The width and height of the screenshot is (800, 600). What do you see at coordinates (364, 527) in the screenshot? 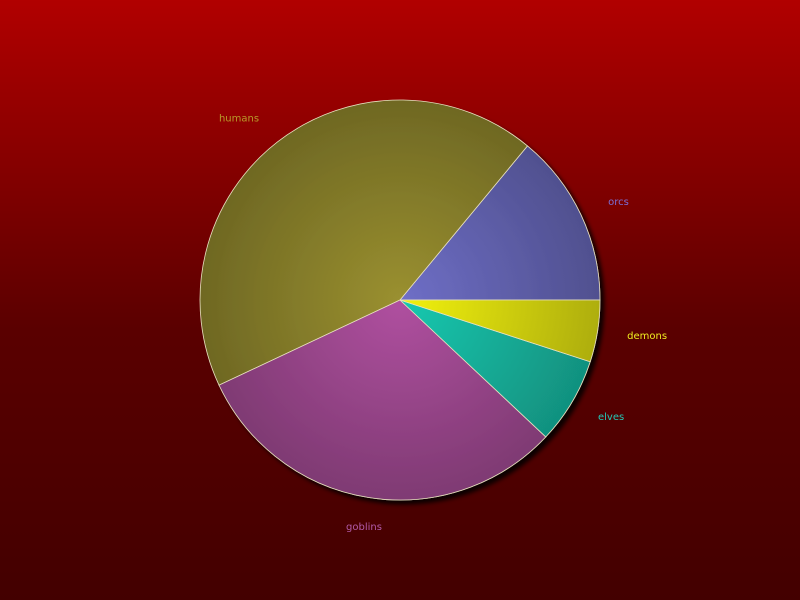
I see `pie-label-goblins: goblins` at bounding box center [364, 527].